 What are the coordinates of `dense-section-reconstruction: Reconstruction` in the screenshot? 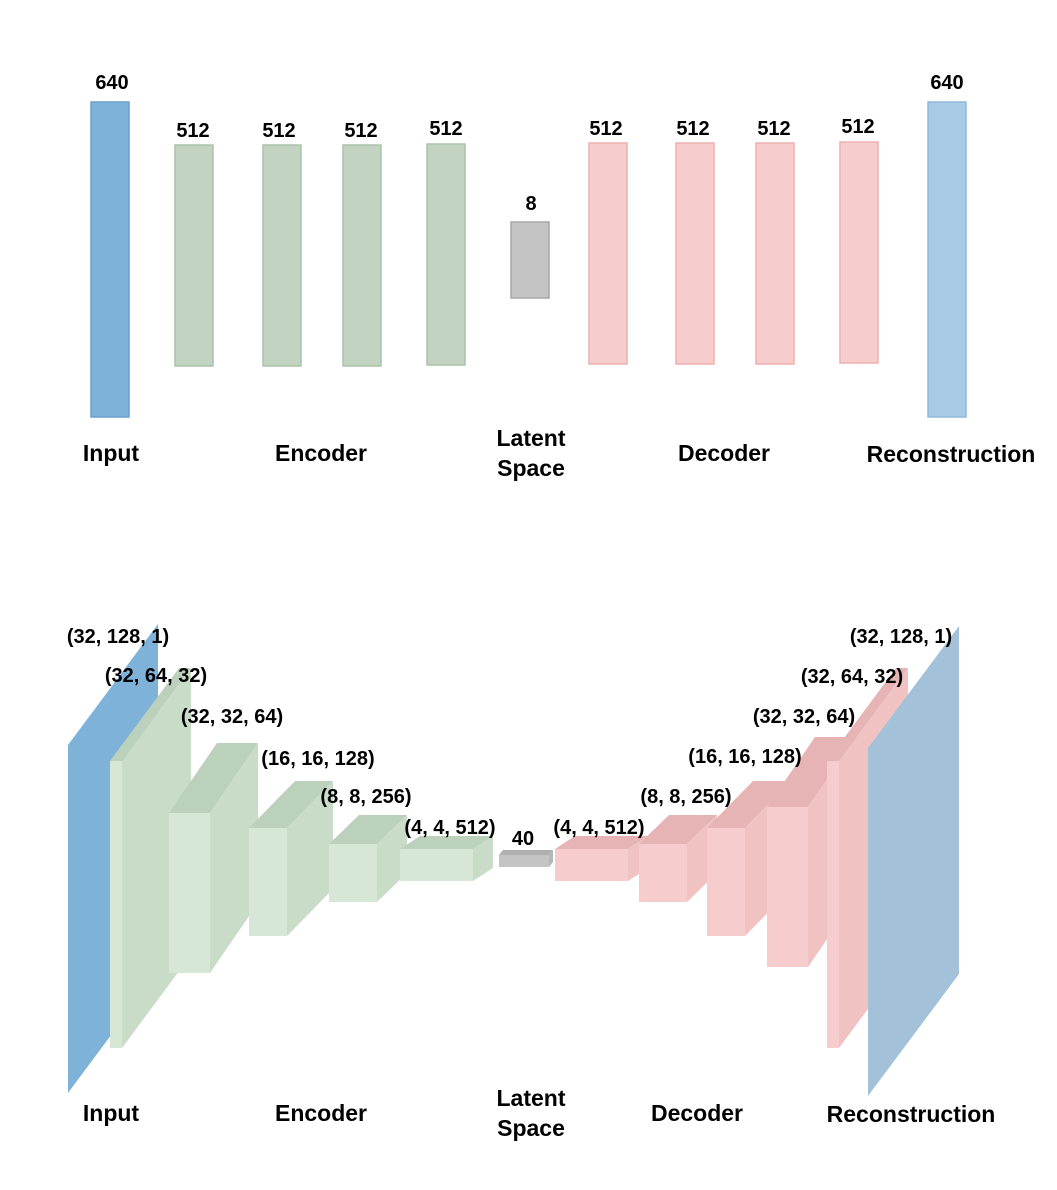 It's located at (951, 454).